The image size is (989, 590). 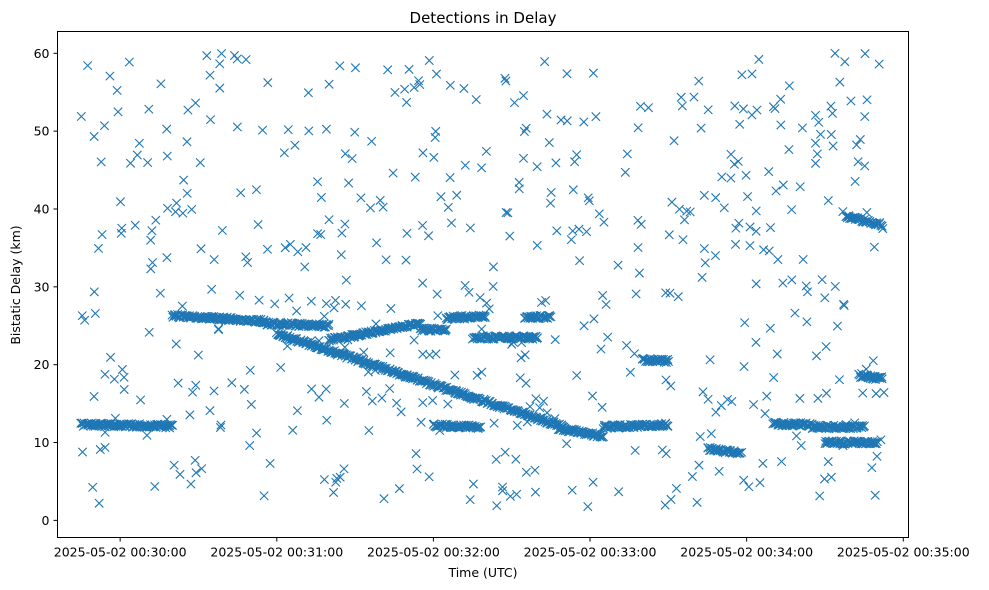 I want to click on y-tick-label: 60, so click(x=42, y=53).